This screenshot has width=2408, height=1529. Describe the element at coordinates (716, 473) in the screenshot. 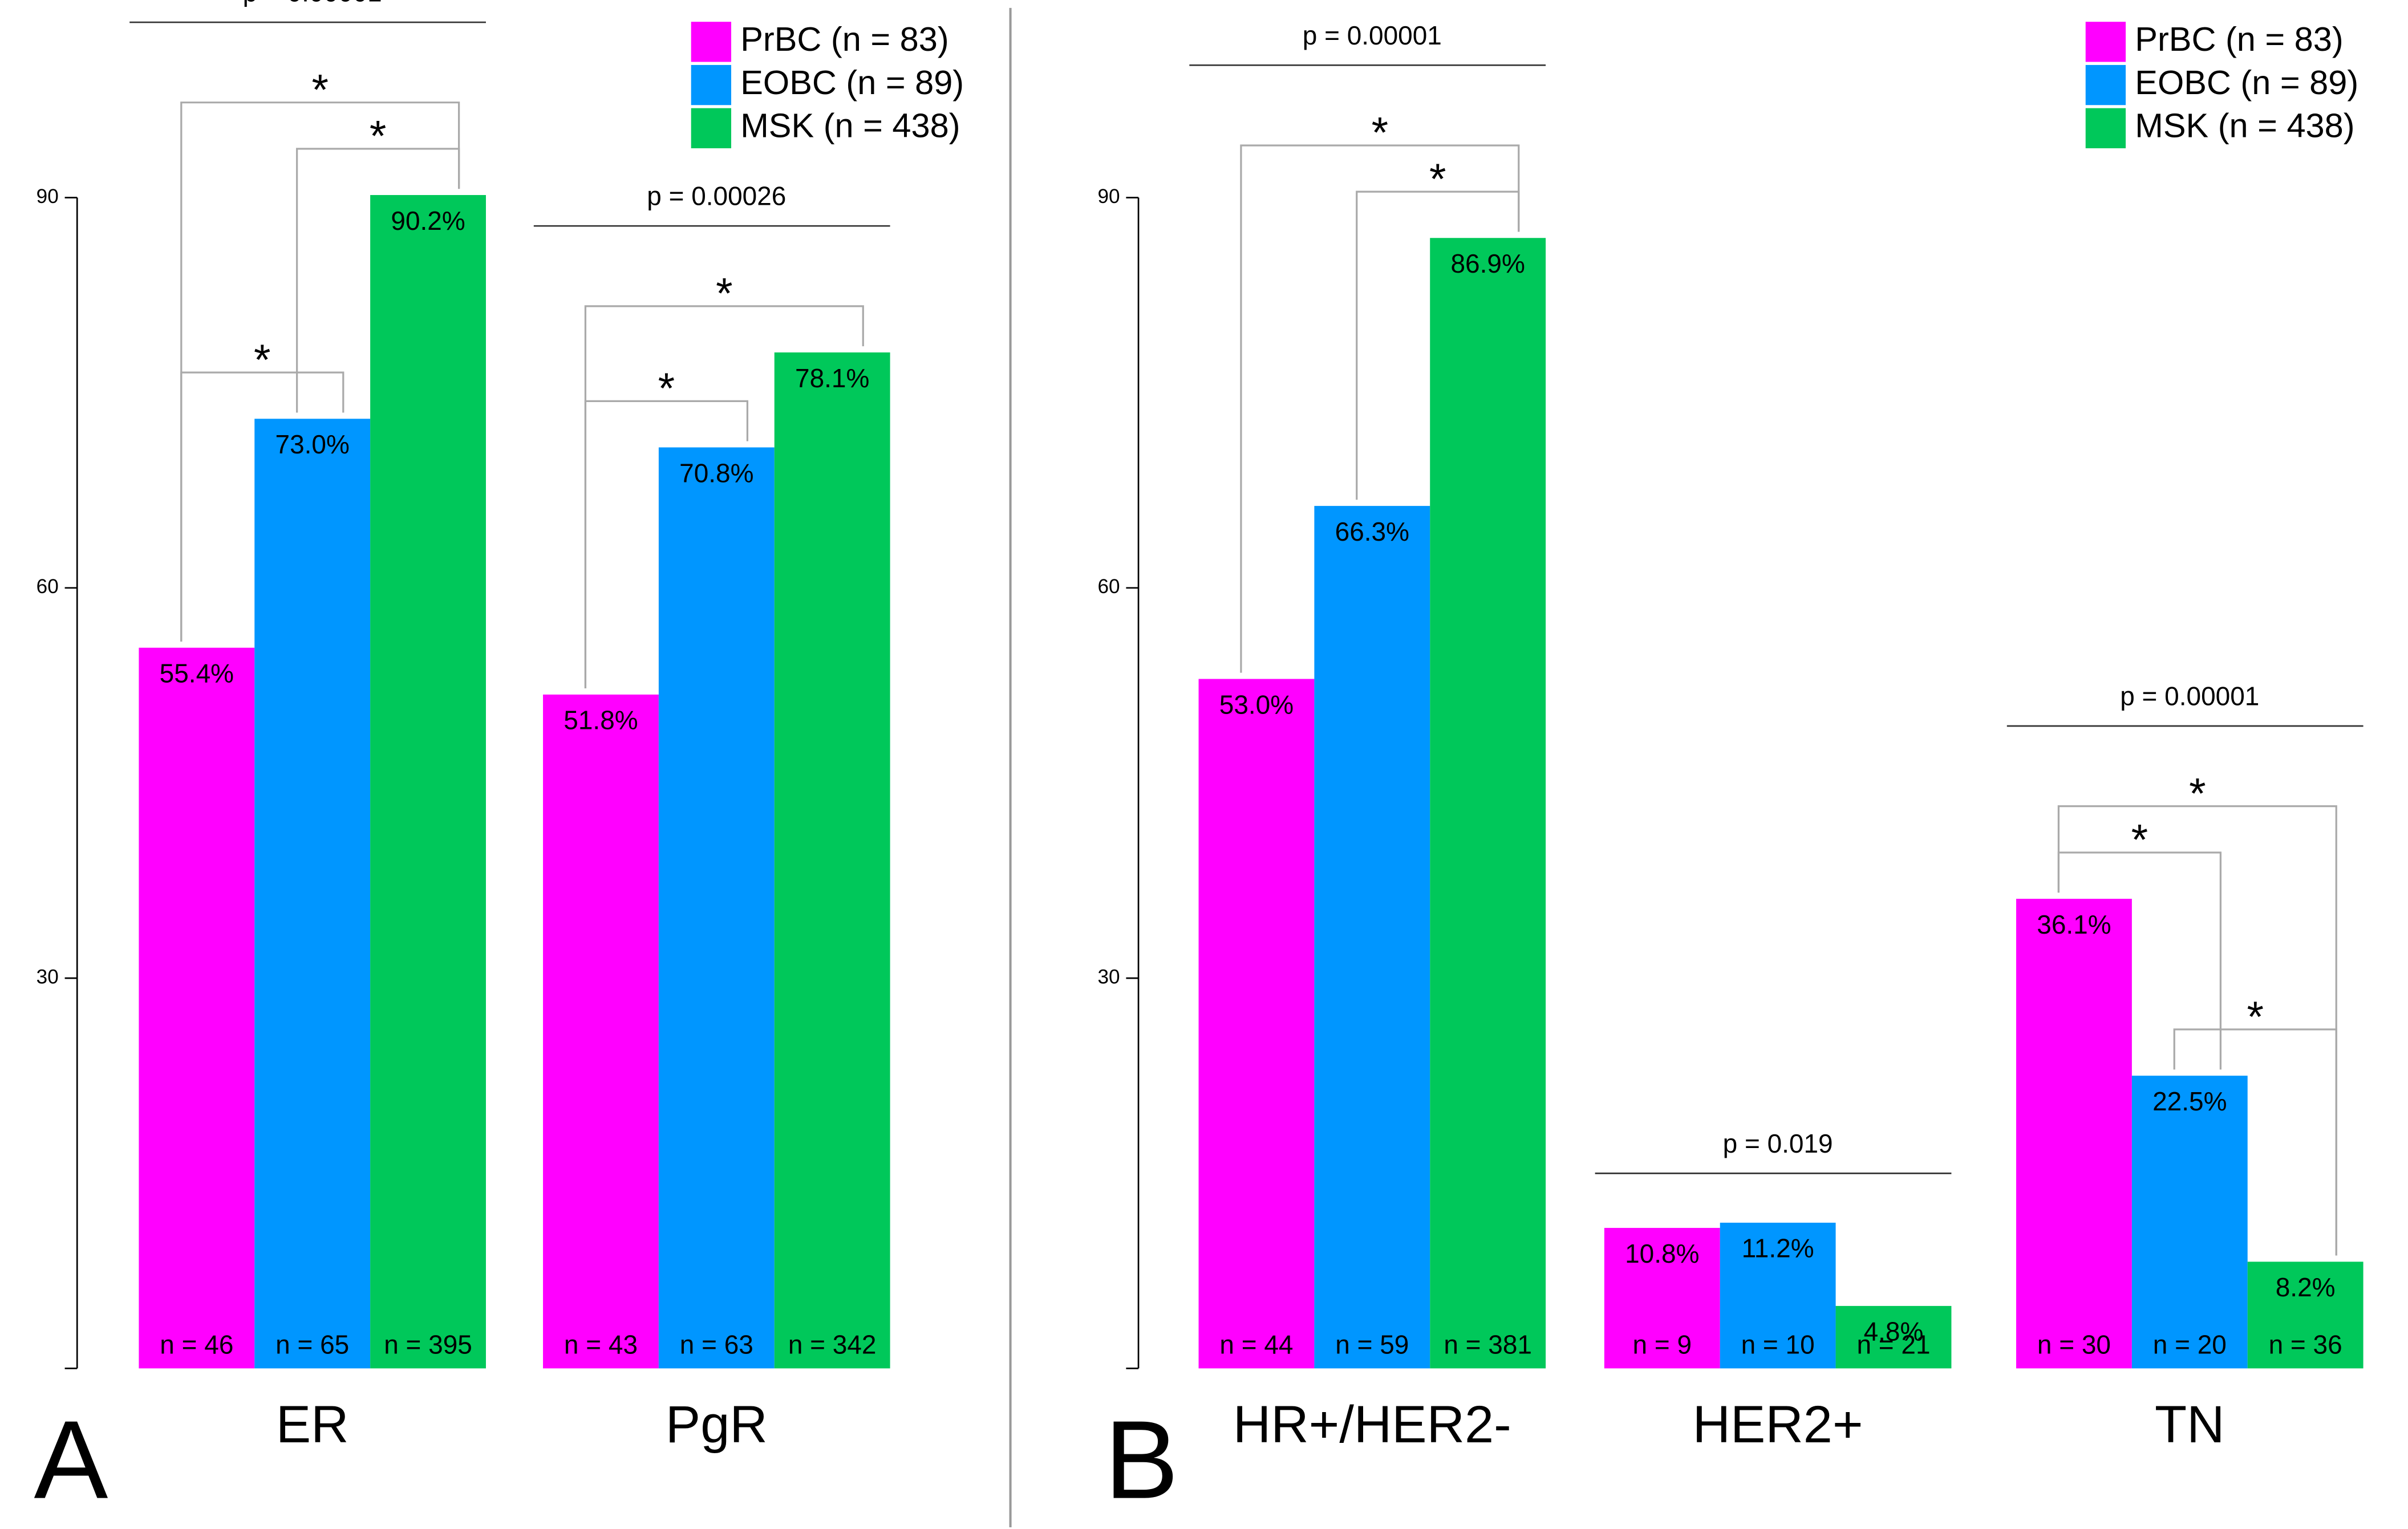

I see `value-label: 70.8%` at that location.